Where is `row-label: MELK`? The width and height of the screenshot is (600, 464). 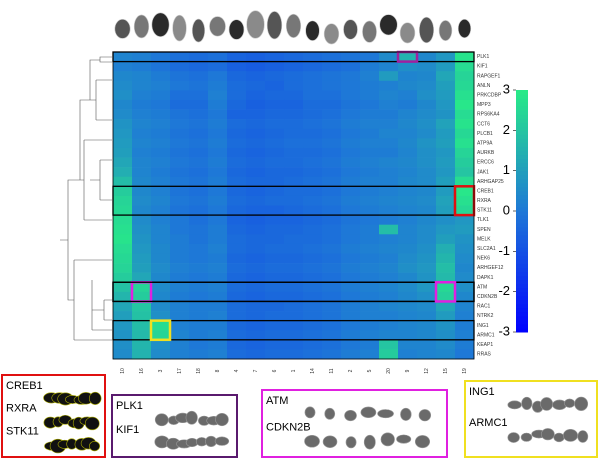
row-label: MELK is located at coordinates (484, 239).